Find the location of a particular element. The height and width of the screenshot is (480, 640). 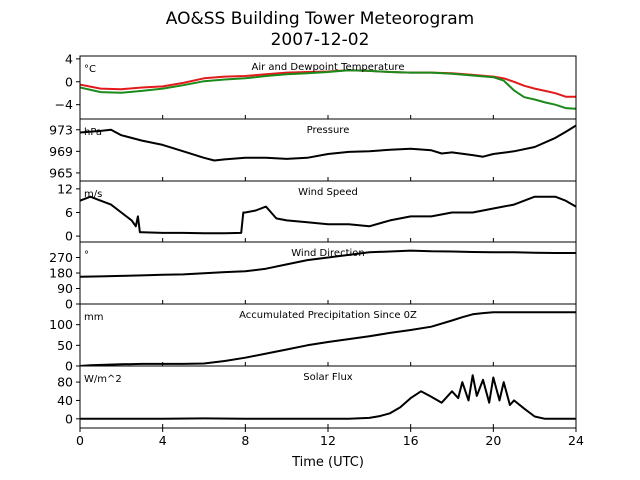

y-tick-label: 965 is located at coordinates (61, 172).